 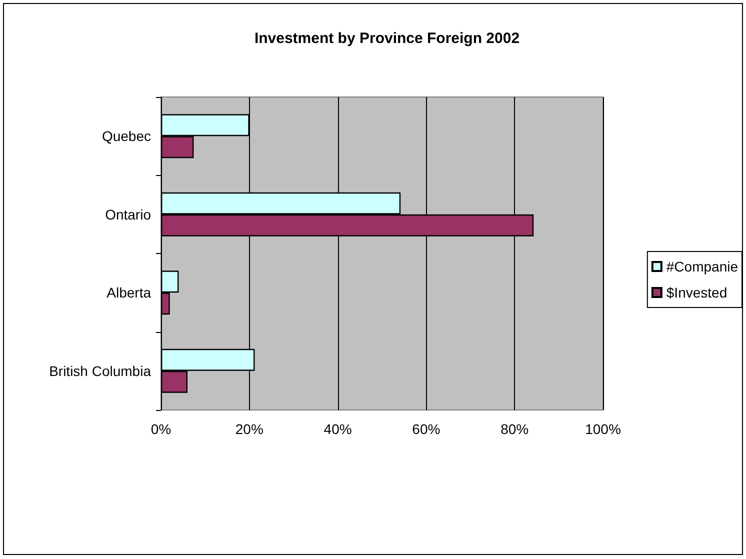 What do you see at coordinates (249, 429) in the screenshot?
I see `x-tick-label: 20%` at bounding box center [249, 429].